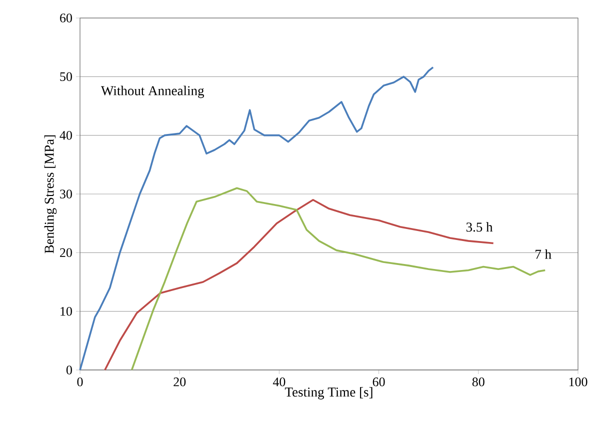  I want to click on y-tick-label: 20, so click(66, 253).